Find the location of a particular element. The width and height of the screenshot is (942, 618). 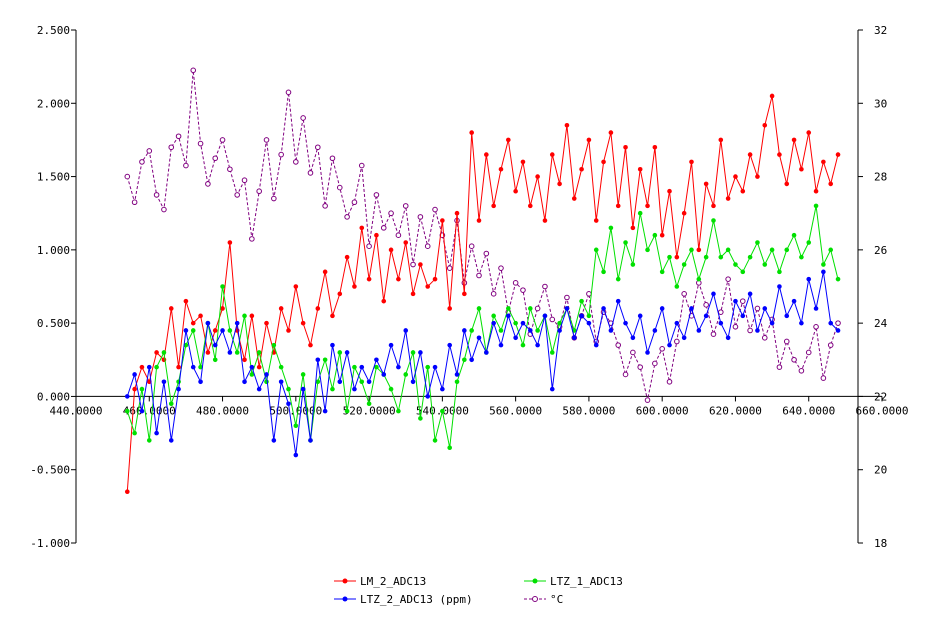

y-tick-label: 2.500 is located at coordinates (53, 30).